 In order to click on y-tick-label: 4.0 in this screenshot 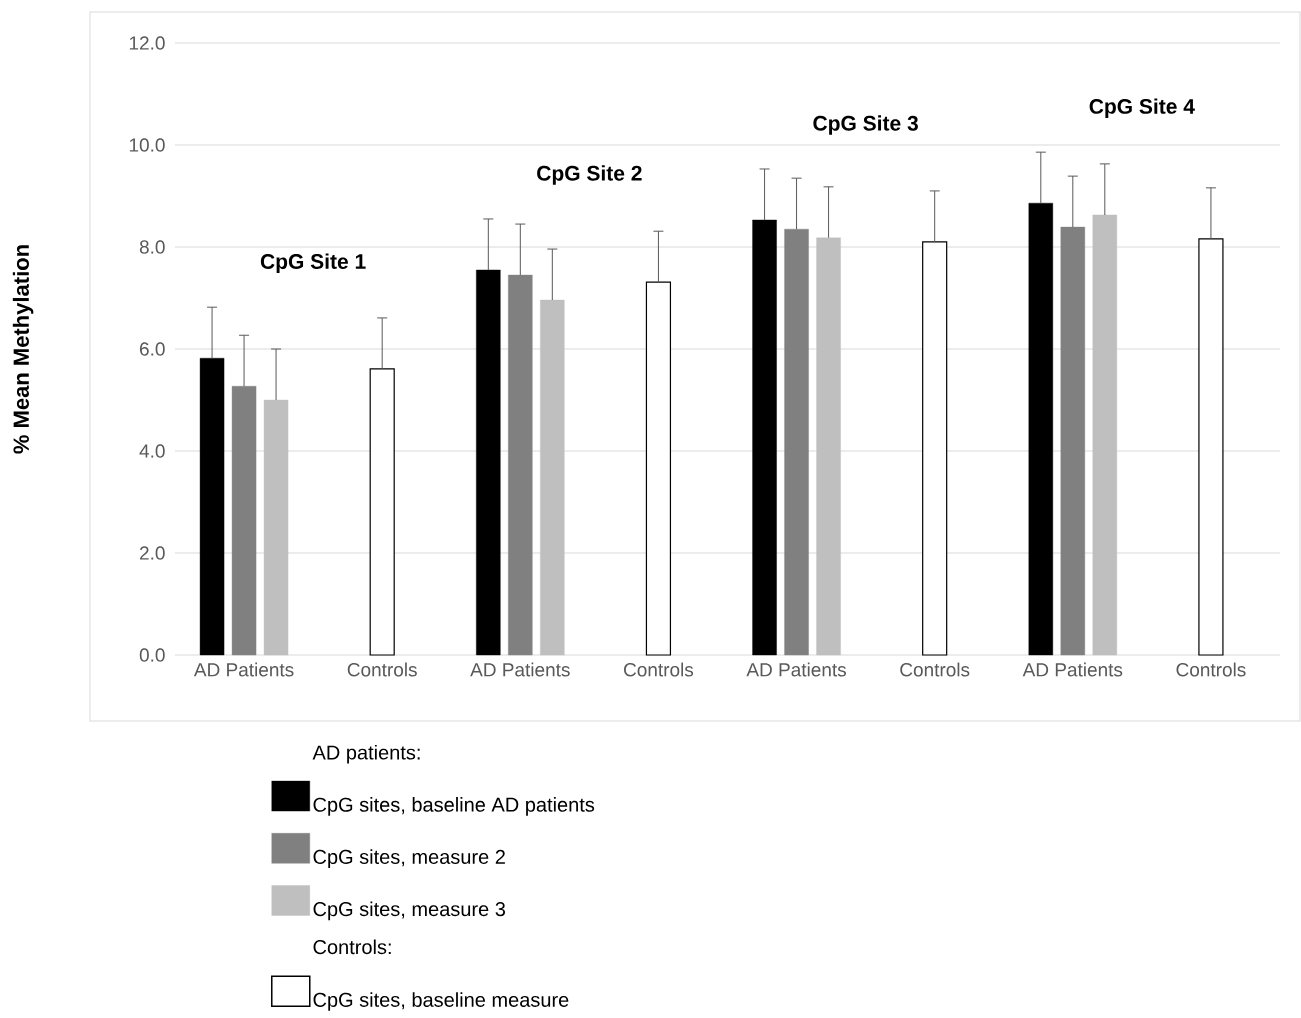, I will do `click(152, 451)`.